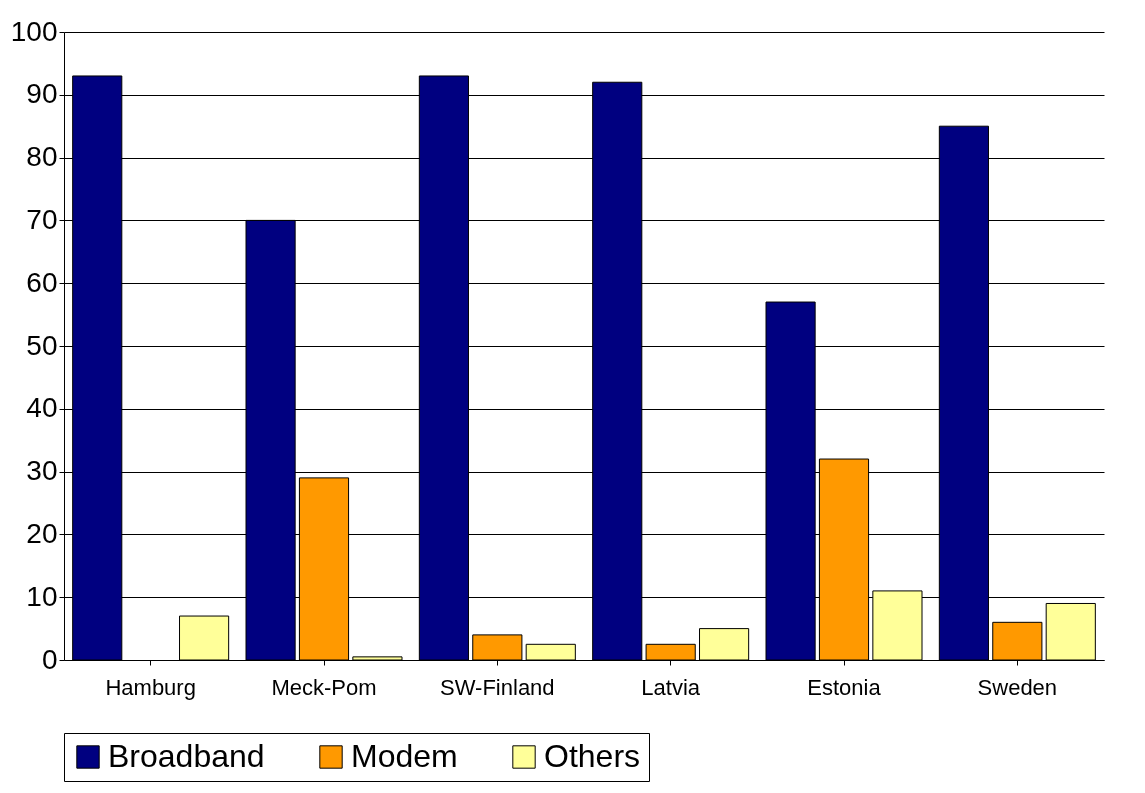  Describe the element at coordinates (42, 471) in the screenshot. I see `y-tick-label: 30` at that location.